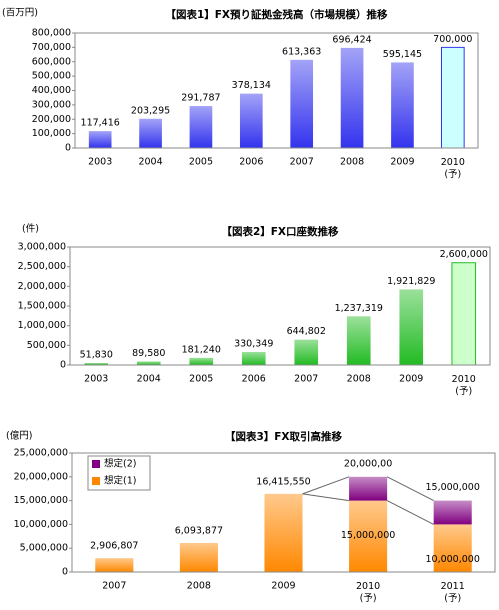 The height and width of the screenshot is (610, 499). Describe the element at coordinates (351, 39) in the screenshot. I see `value-label: 696,424` at that location.